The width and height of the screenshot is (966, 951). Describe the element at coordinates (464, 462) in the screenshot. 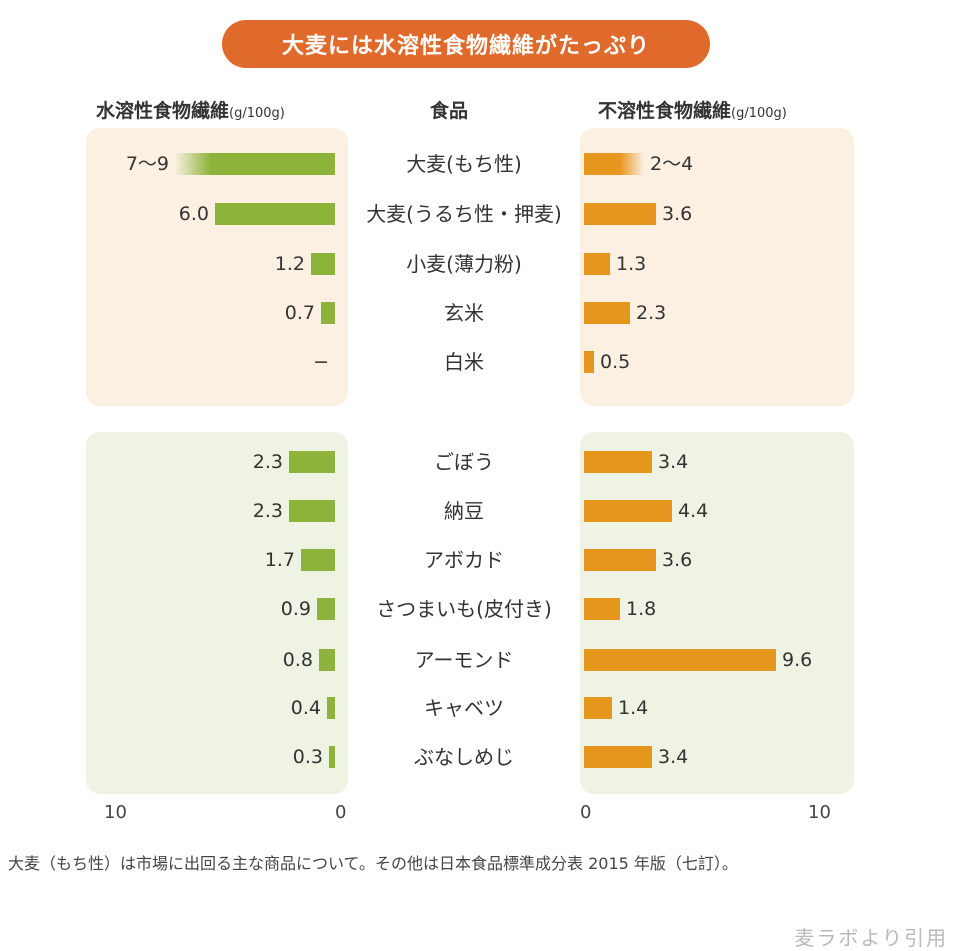

I see `food-label: ごぼう` at that location.